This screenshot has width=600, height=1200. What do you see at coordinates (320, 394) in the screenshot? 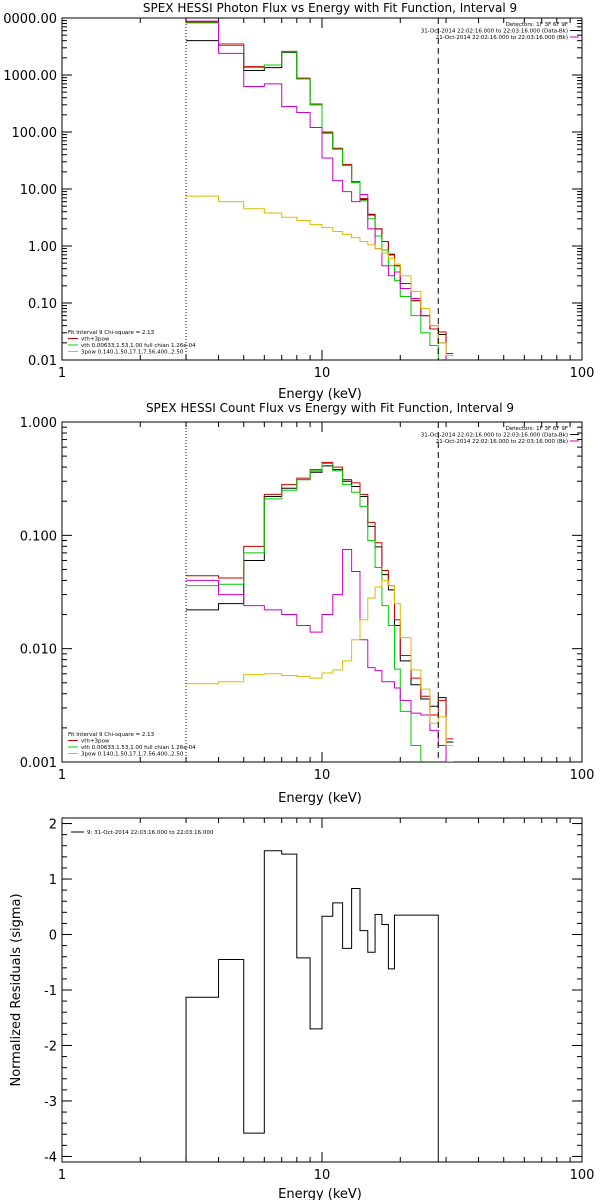
I see `photon-flux-xlabel: Energy (keV)` at bounding box center [320, 394].